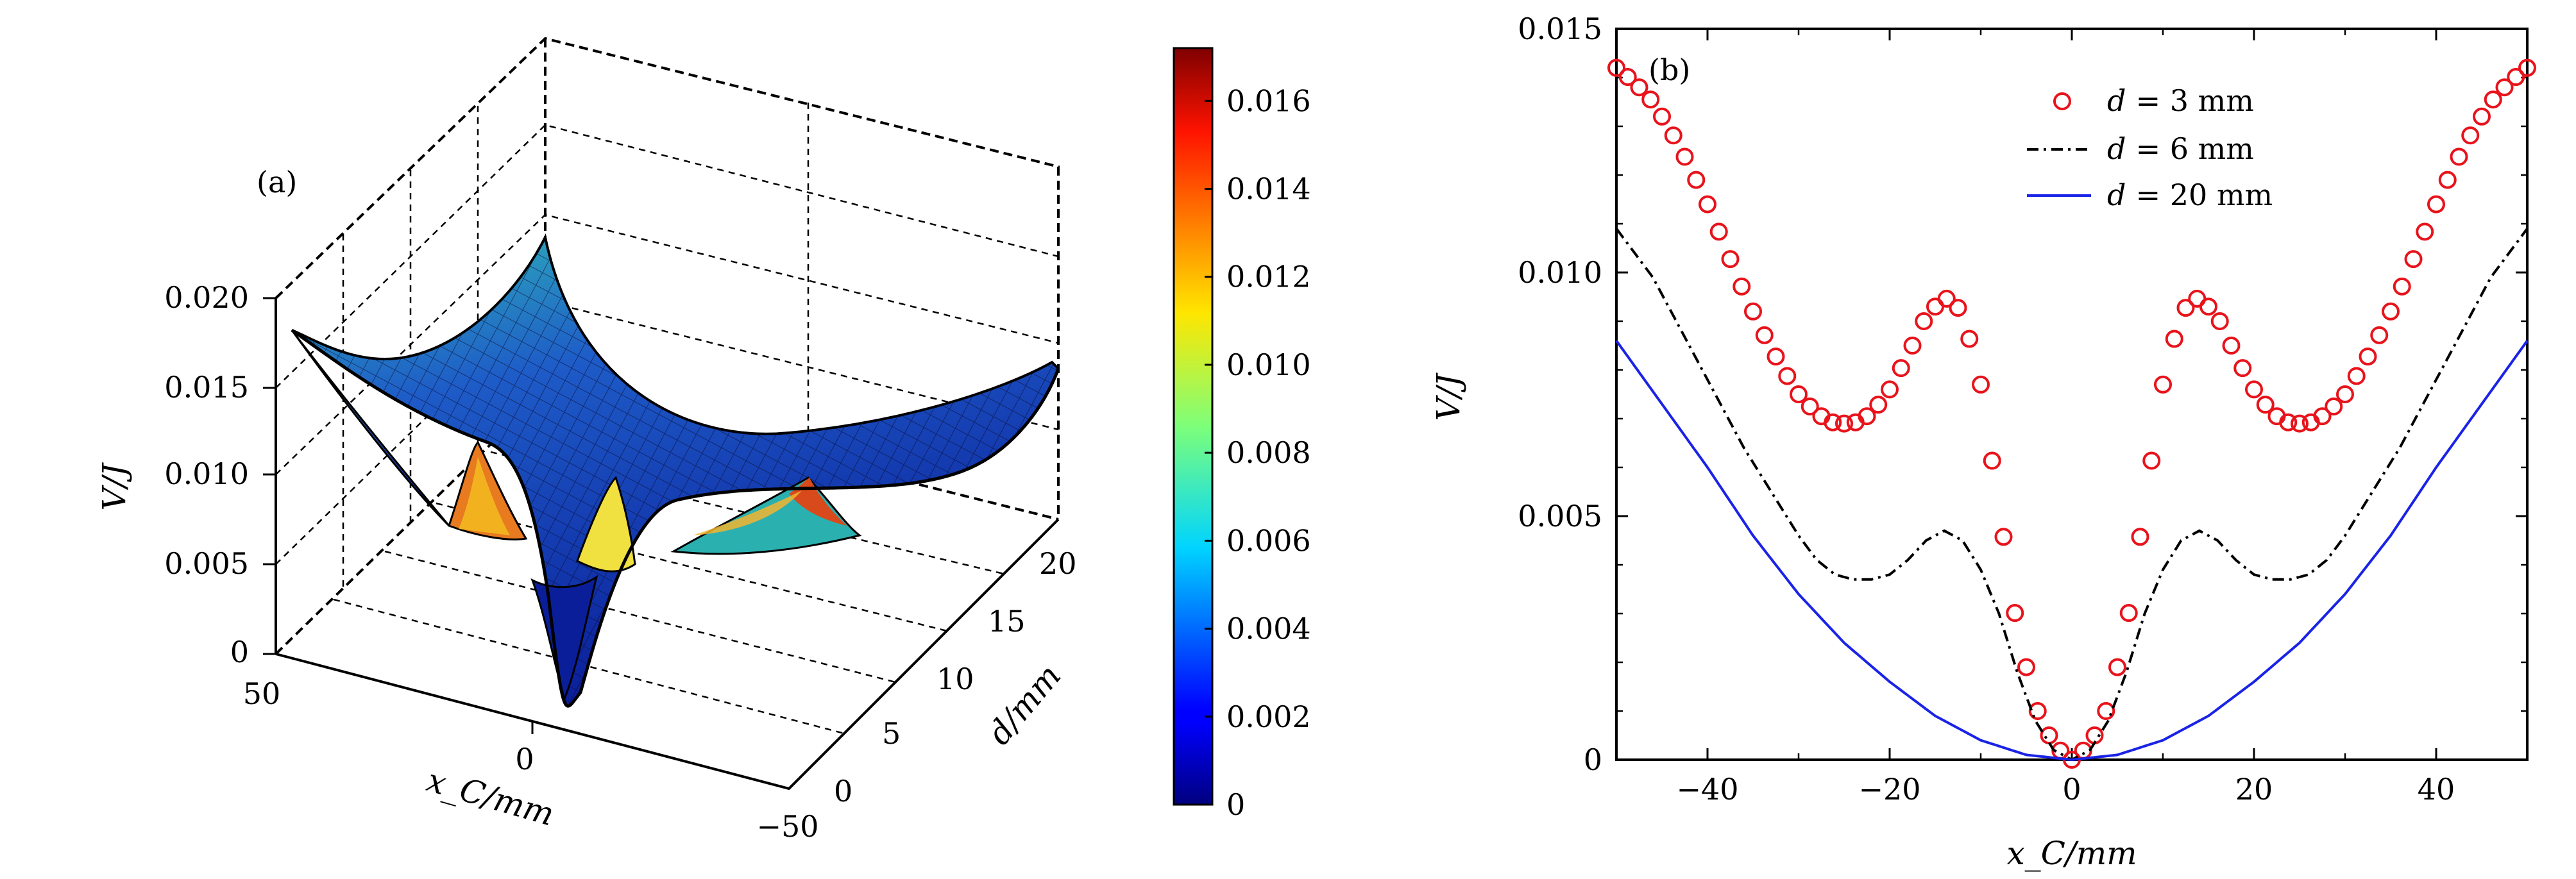  Describe the element at coordinates (277, 182) in the screenshot. I see `panel-label-a: (a)` at that location.